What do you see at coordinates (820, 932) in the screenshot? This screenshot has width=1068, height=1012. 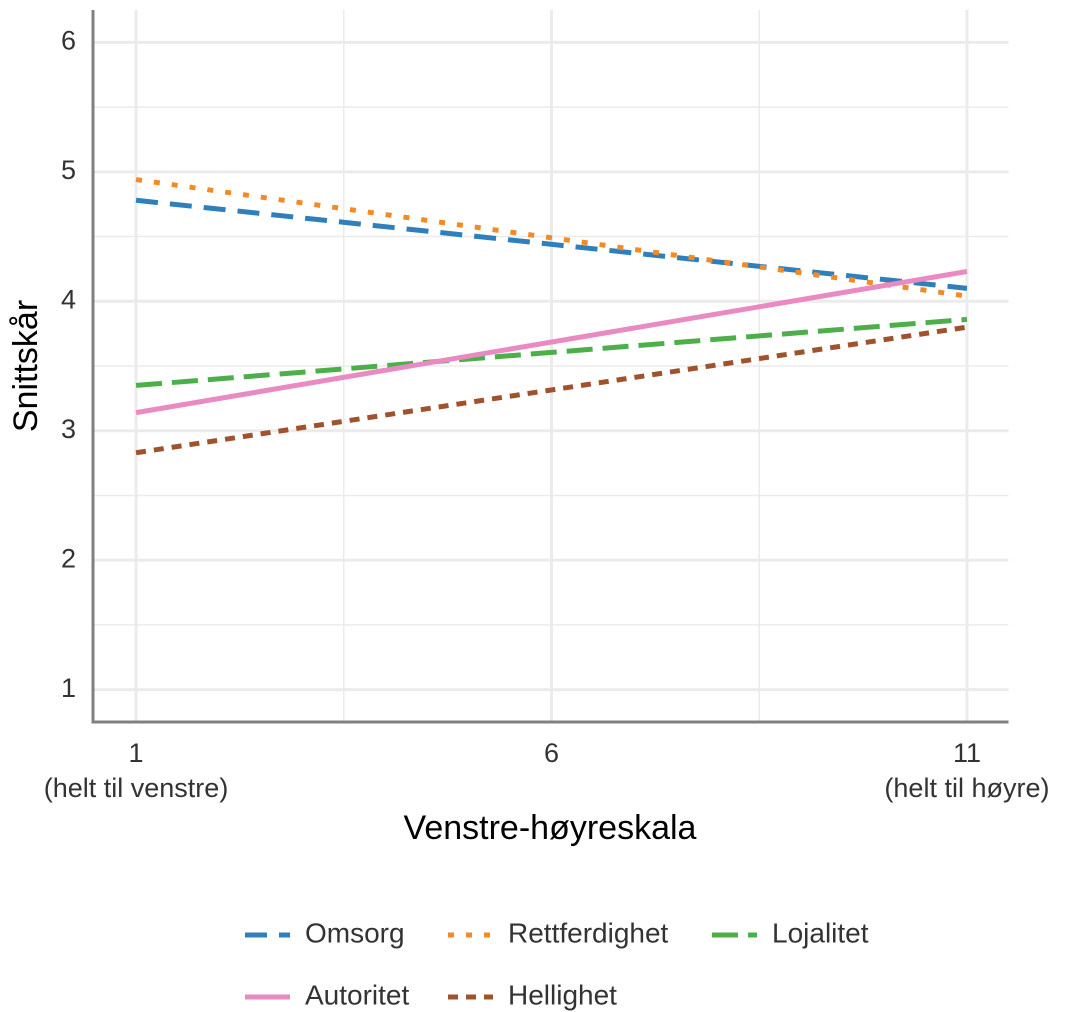 I see `legend-label: Lojalitet` at bounding box center [820, 932].